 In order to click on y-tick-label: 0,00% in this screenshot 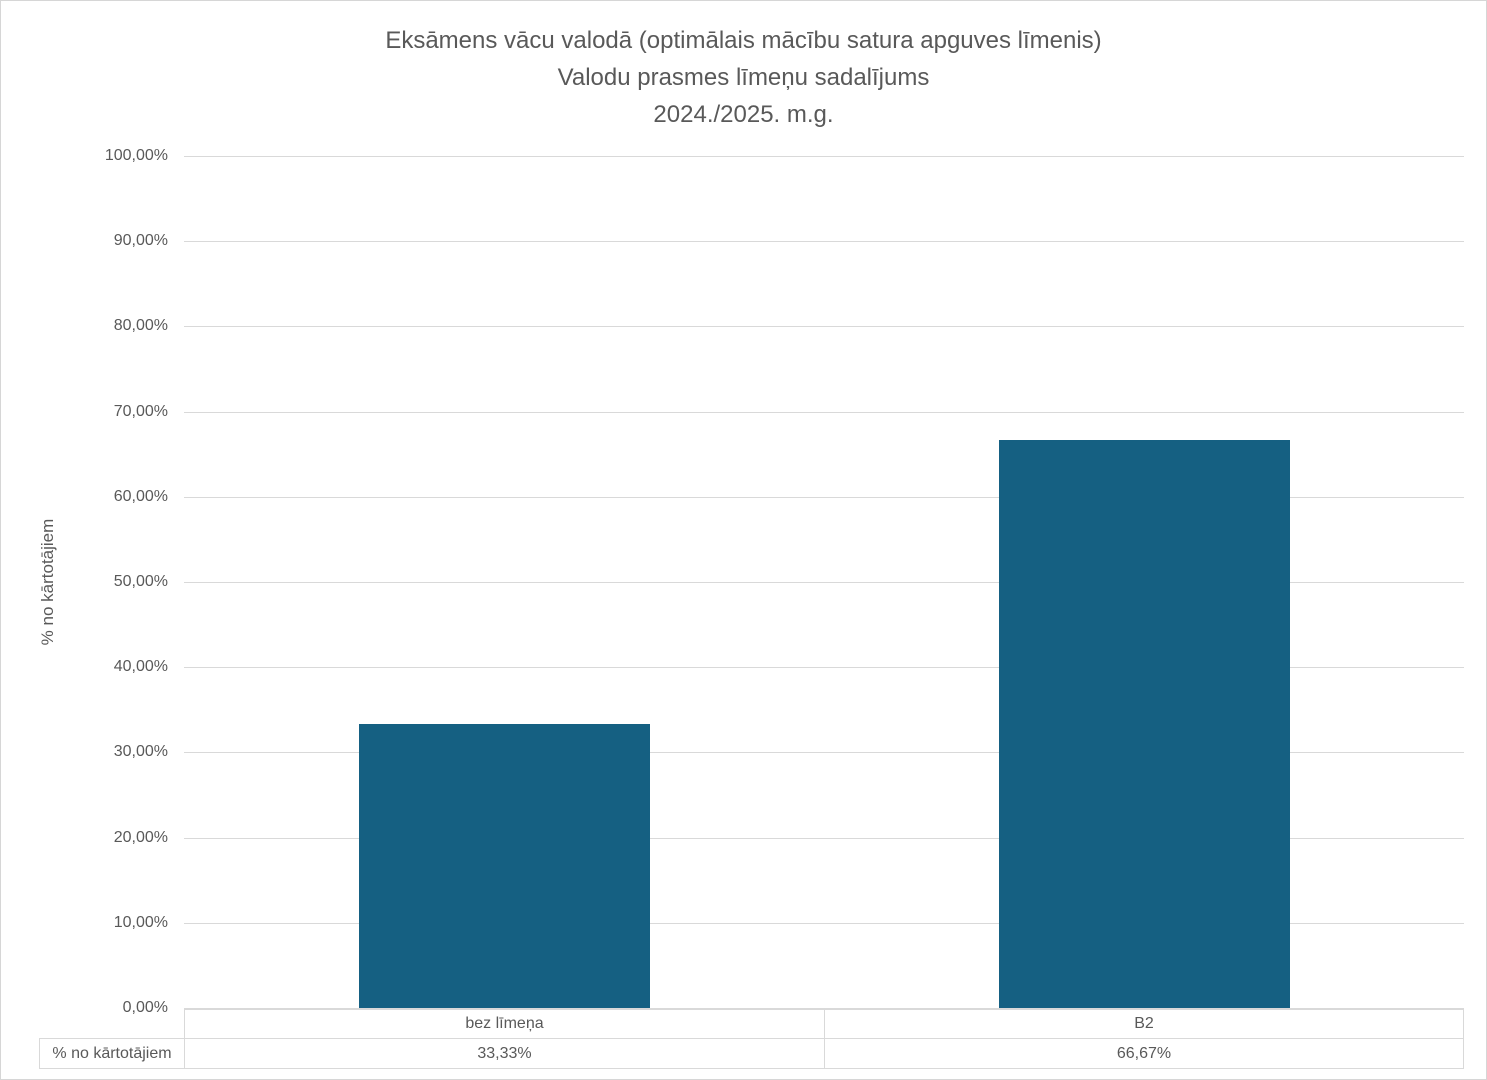, I will do `click(145, 1007)`.